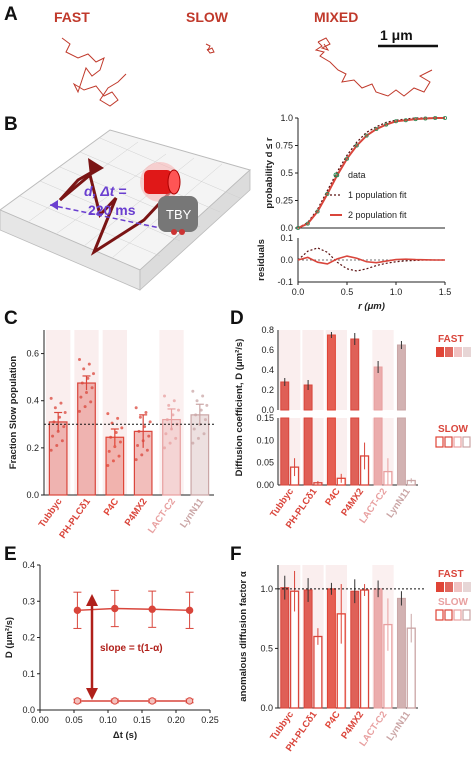 The height and width of the screenshot is (757, 474). I want to click on b-bot-y-tick-label: 0.0, so click(286, 260).